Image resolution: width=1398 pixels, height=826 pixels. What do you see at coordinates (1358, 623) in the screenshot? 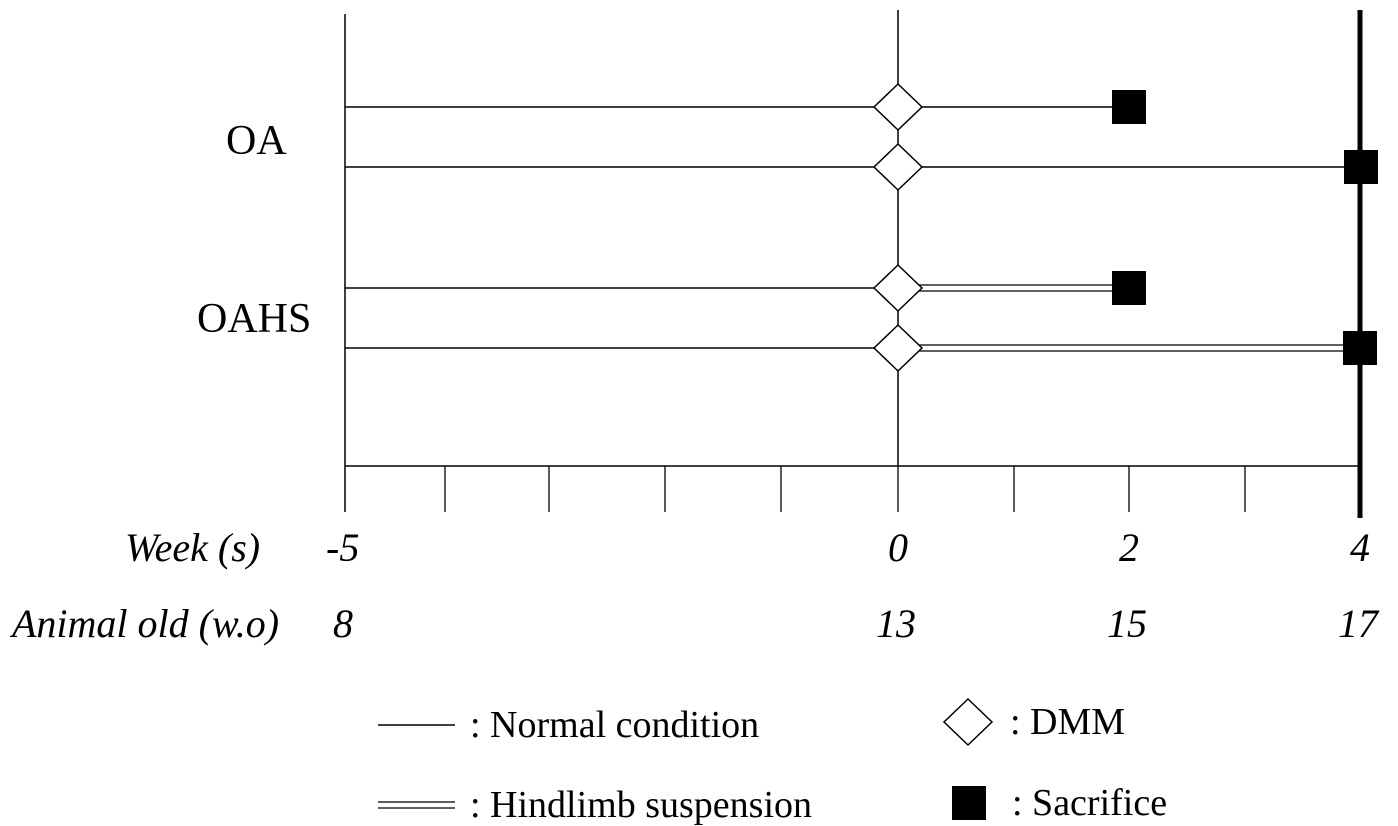
I see `age-tick-label: 17` at bounding box center [1358, 623].